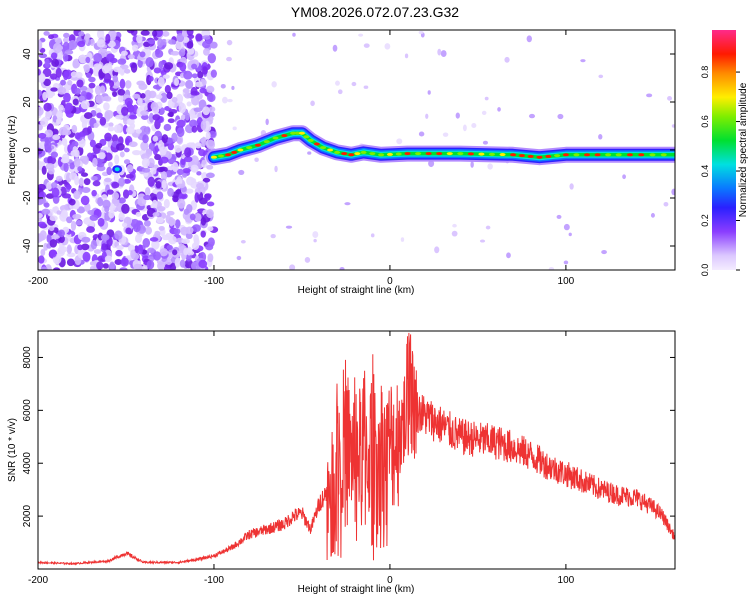 Image resolution: width=750 pixels, height=600 pixels. What do you see at coordinates (27, 410) in the screenshot?
I see `snr-y-tick-label: 6000` at bounding box center [27, 410].